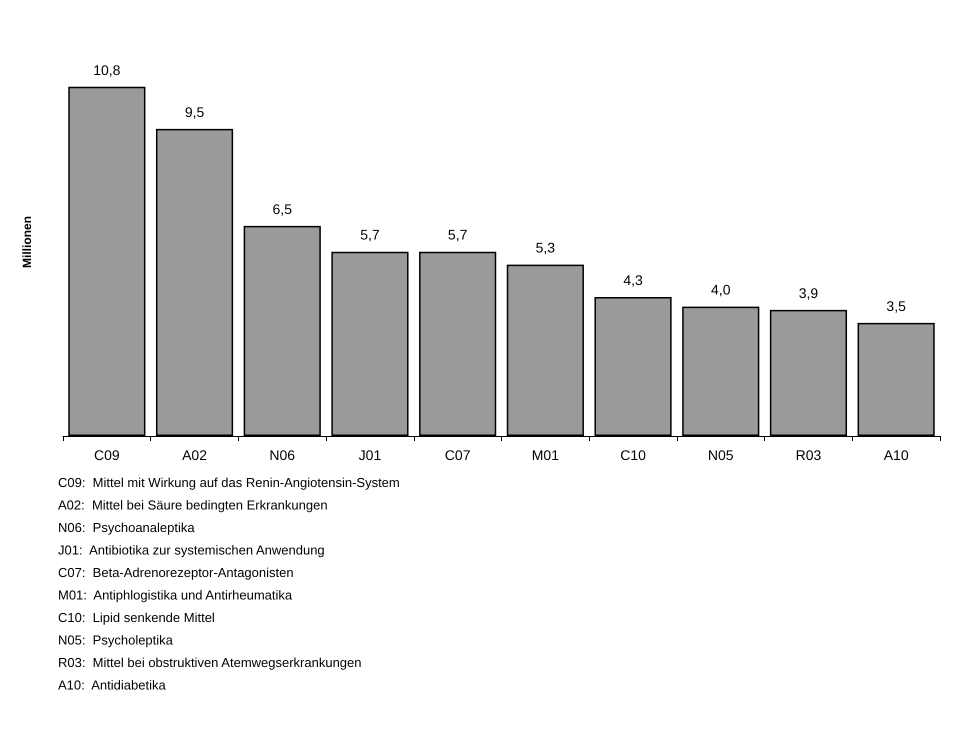 The width and height of the screenshot is (960, 730). What do you see at coordinates (136, 617) in the screenshot?
I see `text: C10: Lipid senkende Mittel` at bounding box center [136, 617].